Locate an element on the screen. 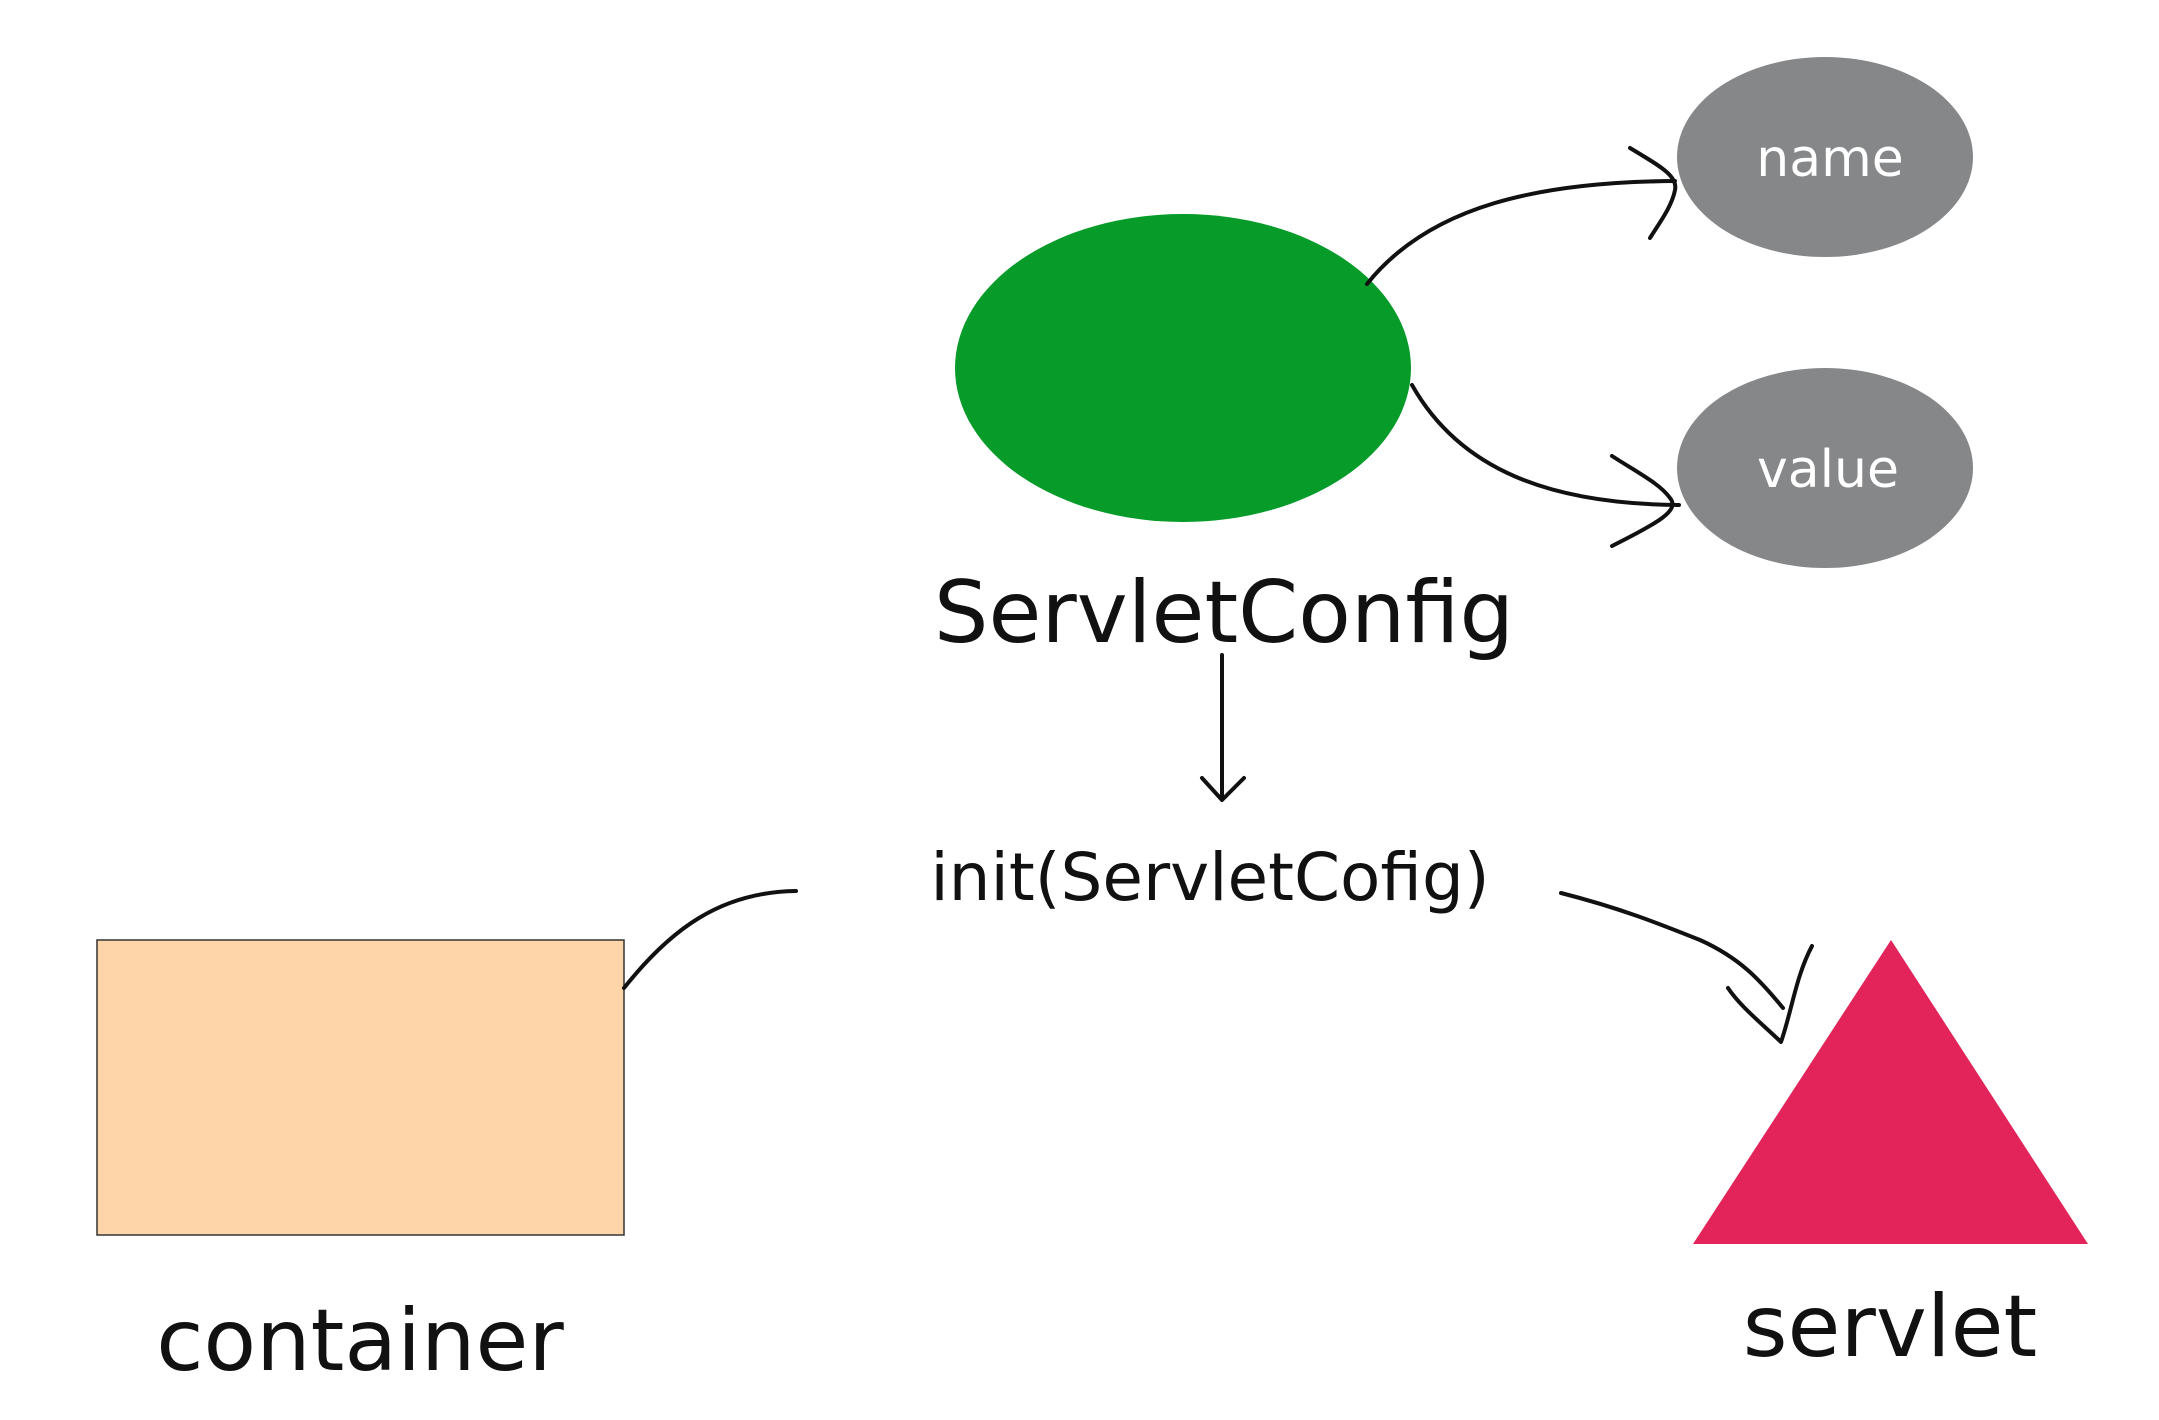  edge-container-to-init is located at coordinates (710, 939).